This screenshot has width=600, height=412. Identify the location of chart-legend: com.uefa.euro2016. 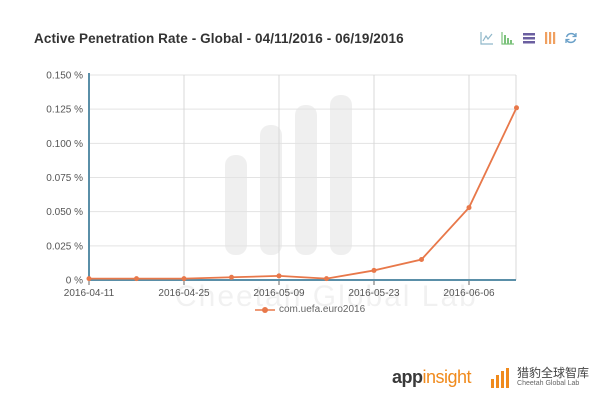
(310, 309).